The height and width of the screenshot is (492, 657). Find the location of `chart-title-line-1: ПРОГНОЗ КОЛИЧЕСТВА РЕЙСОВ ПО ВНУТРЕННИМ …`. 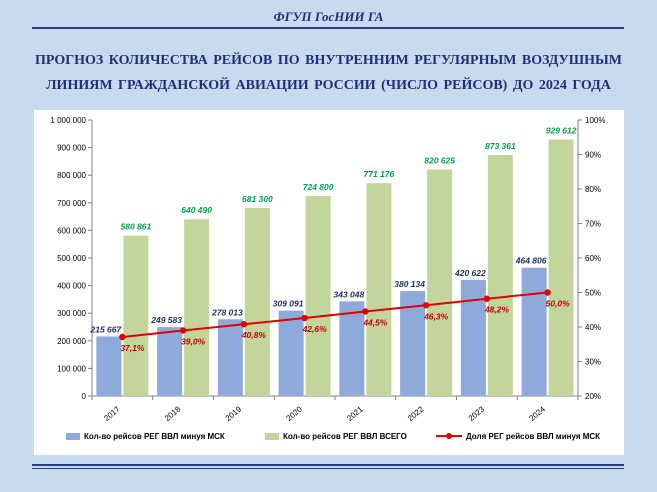

chart-title-line-1: ПРОГНОЗ КОЛИЧЕСТВА РЕЙСОВ ПО ВНУТРЕННИМ … is located at coordinates (328, 60).